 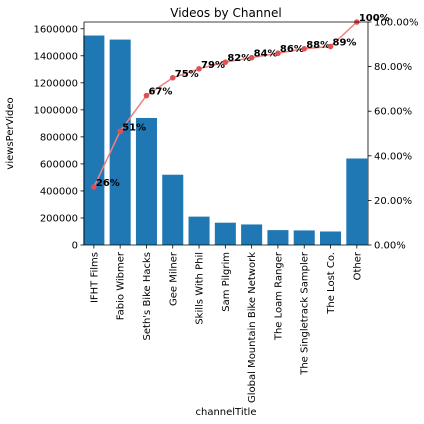 I want to click on x-tick-label: The Singletrack Sampler, so click(x=305, y=313).